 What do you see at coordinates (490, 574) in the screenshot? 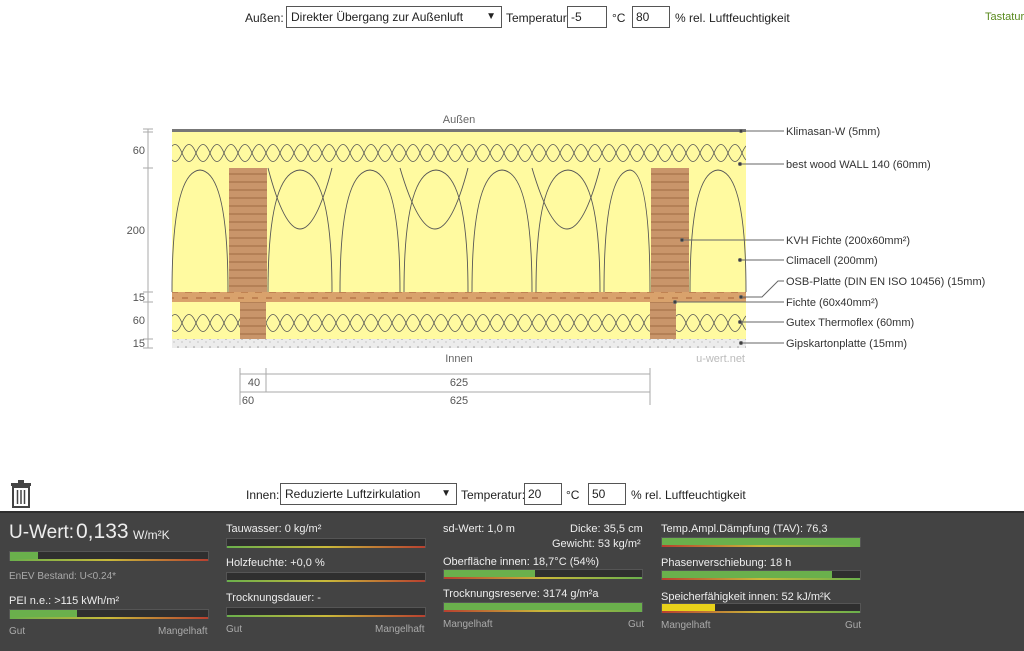
I see `oberflaeche-bar-fill` at bounding box center [490, 574].